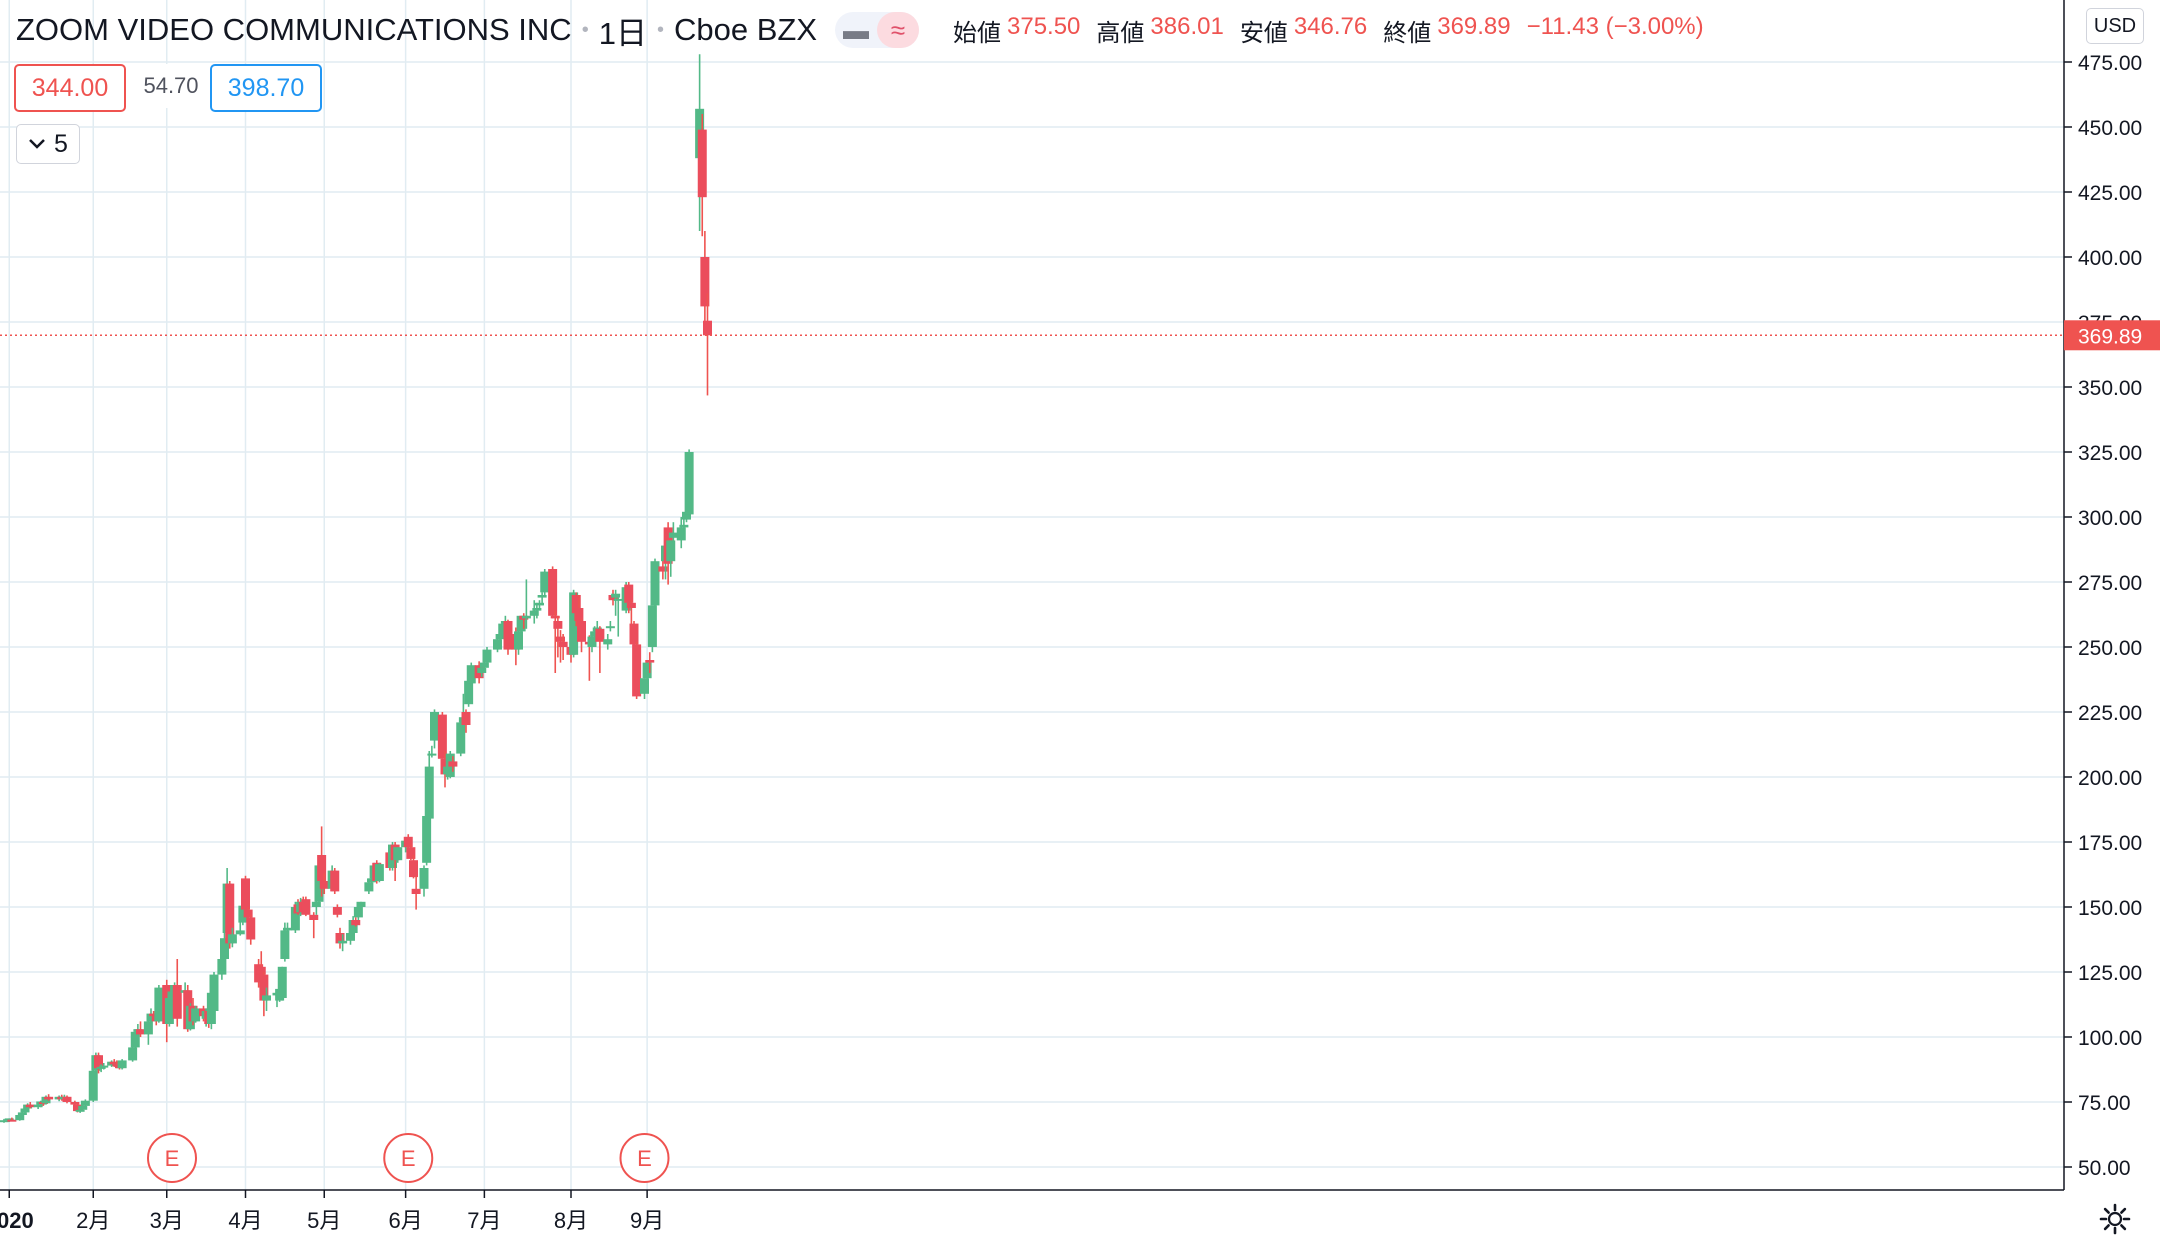 This screenshot has height=1240, width=2160. Describe the element at coordinates (2110, 518) in the screenshot. I see `price-tick-label: 300.00` at that location.